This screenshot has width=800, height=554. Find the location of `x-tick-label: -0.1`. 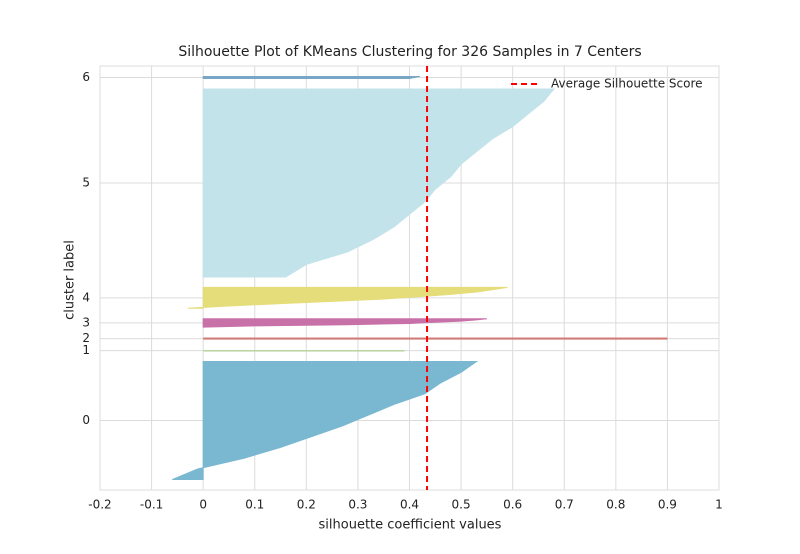

x-tick-label: -0.1 is located at coordinates (151, 505).